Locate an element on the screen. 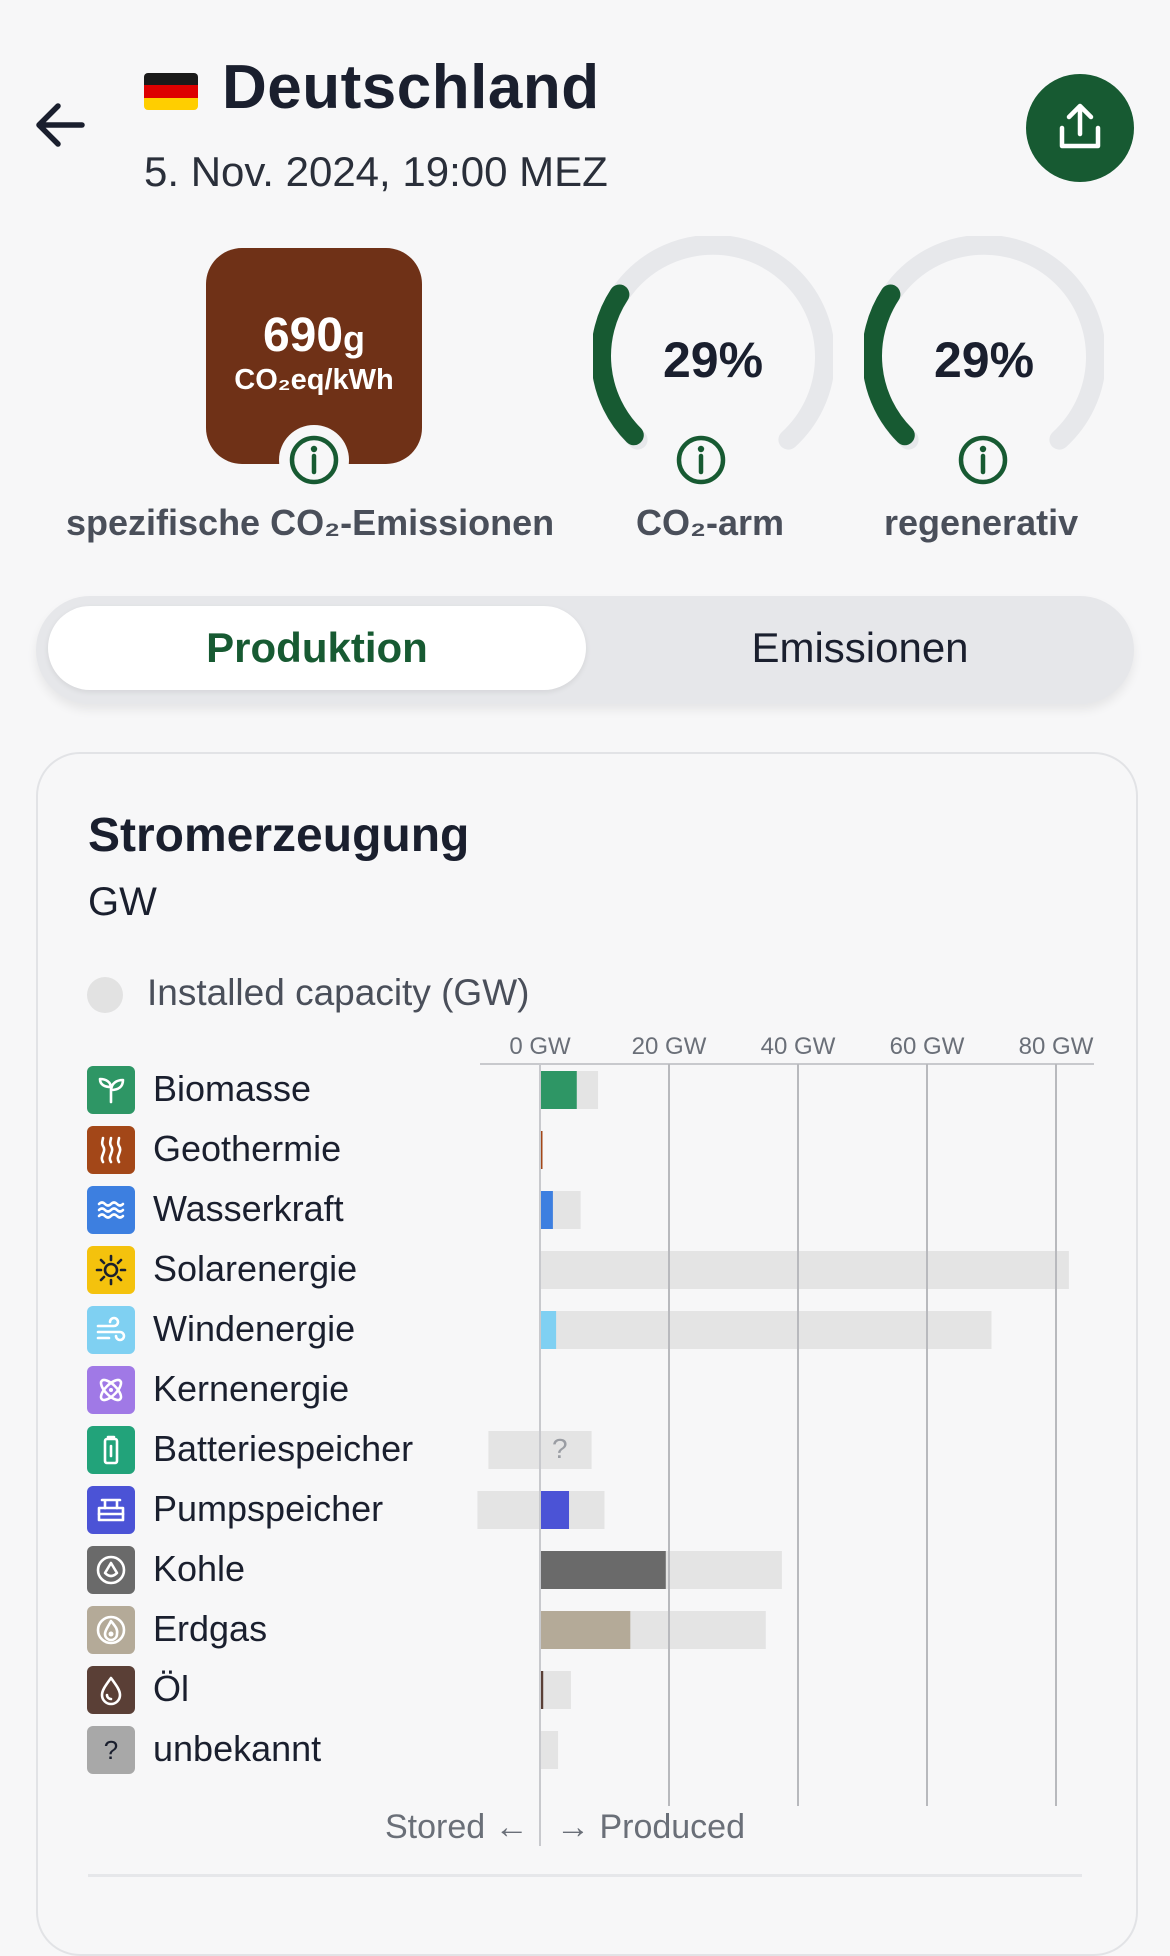 Image resolution: width=1170 pixels, height=1956 pixels. stored-label: Stored is located at coordinates (435, 1827).